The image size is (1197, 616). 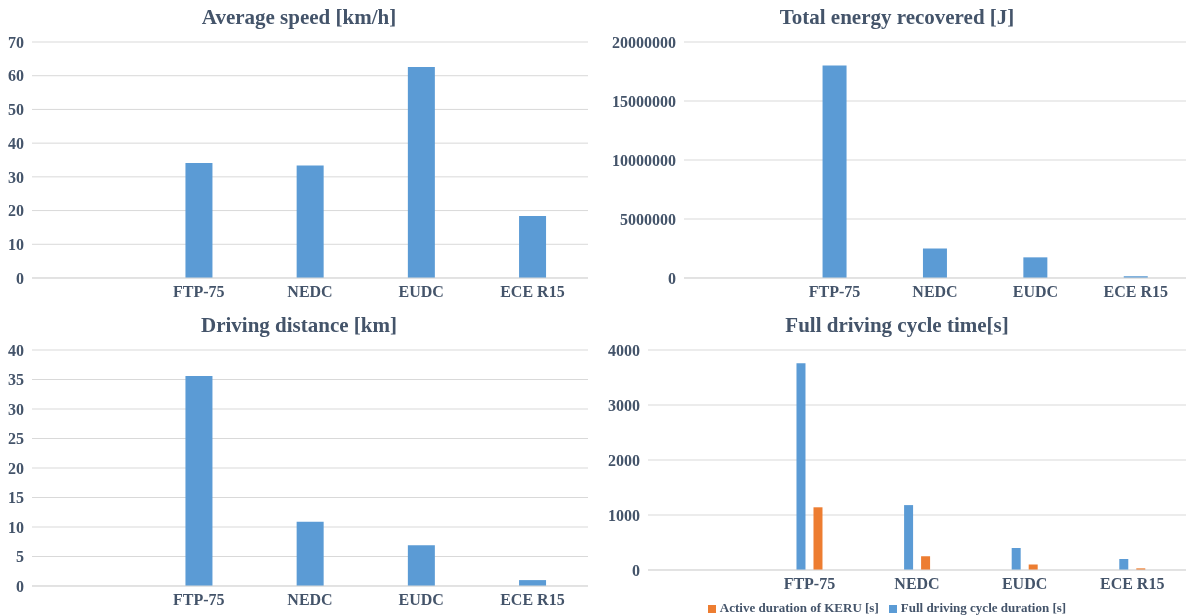 What do you see at coordinates (16, 439) in the screenshot?
I see `y-tick-label: 25` at bounding box center [16, 439].